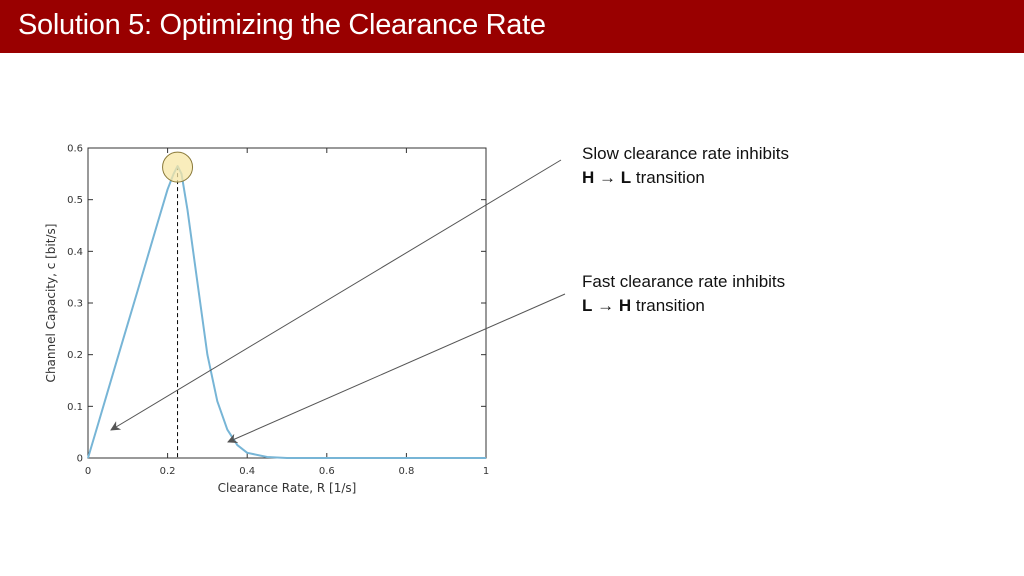 The height and width of the screenshot is (576, 1024). Describe the element at coordinates (327, 471) in the screenshot. I see `x-tick-label: 0.6` at that location.